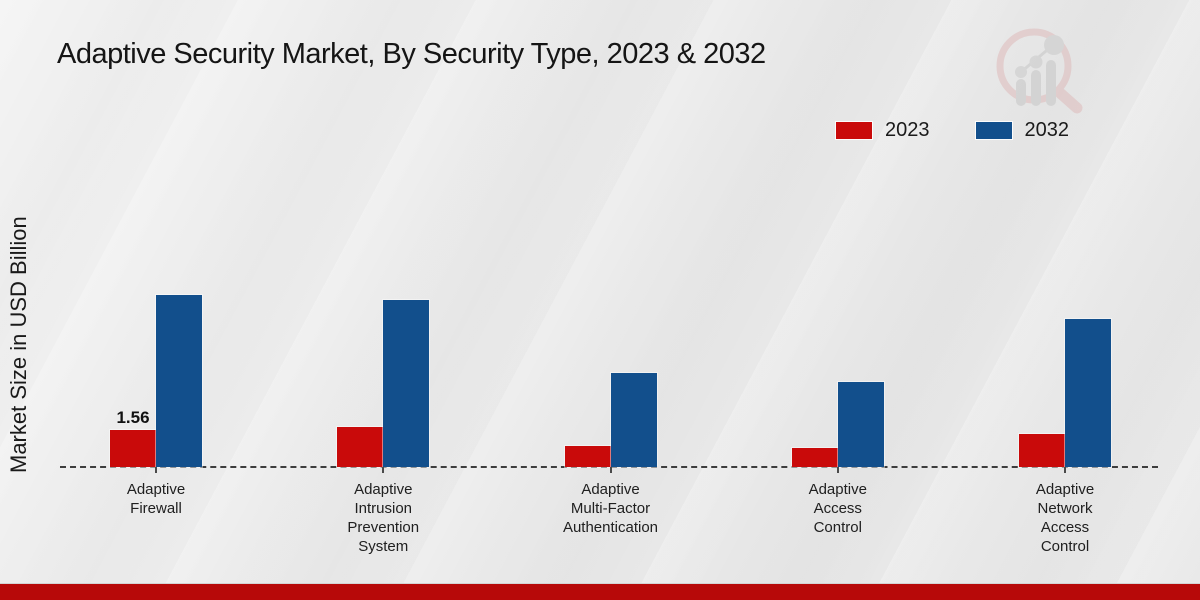 The image size is (1200, 600). What do you see at coordinates (854, 130) in the screenshot?
I see `legend-swatch-2023` at bounding box center [854, 130].